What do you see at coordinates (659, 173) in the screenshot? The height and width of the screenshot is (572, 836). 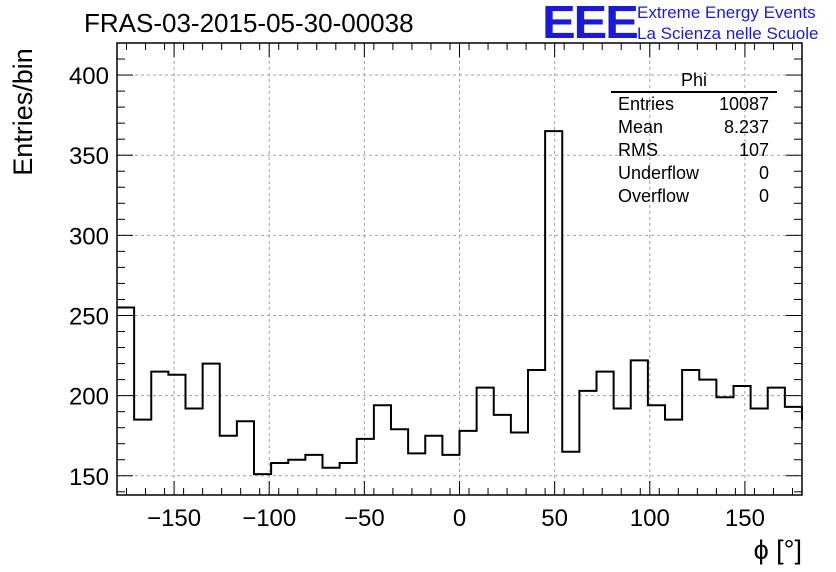 I see `stats-label: Underflow` at bounding box center [659, 173].